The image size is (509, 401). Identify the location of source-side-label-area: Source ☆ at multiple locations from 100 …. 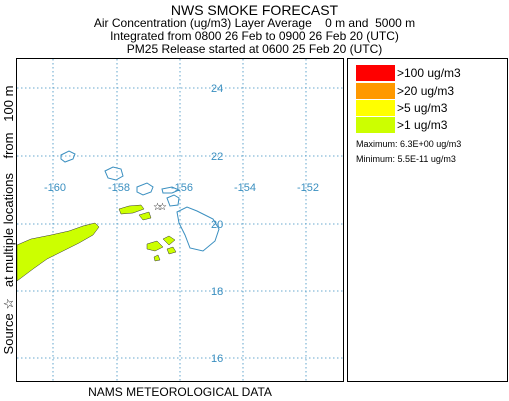
(9, 220).